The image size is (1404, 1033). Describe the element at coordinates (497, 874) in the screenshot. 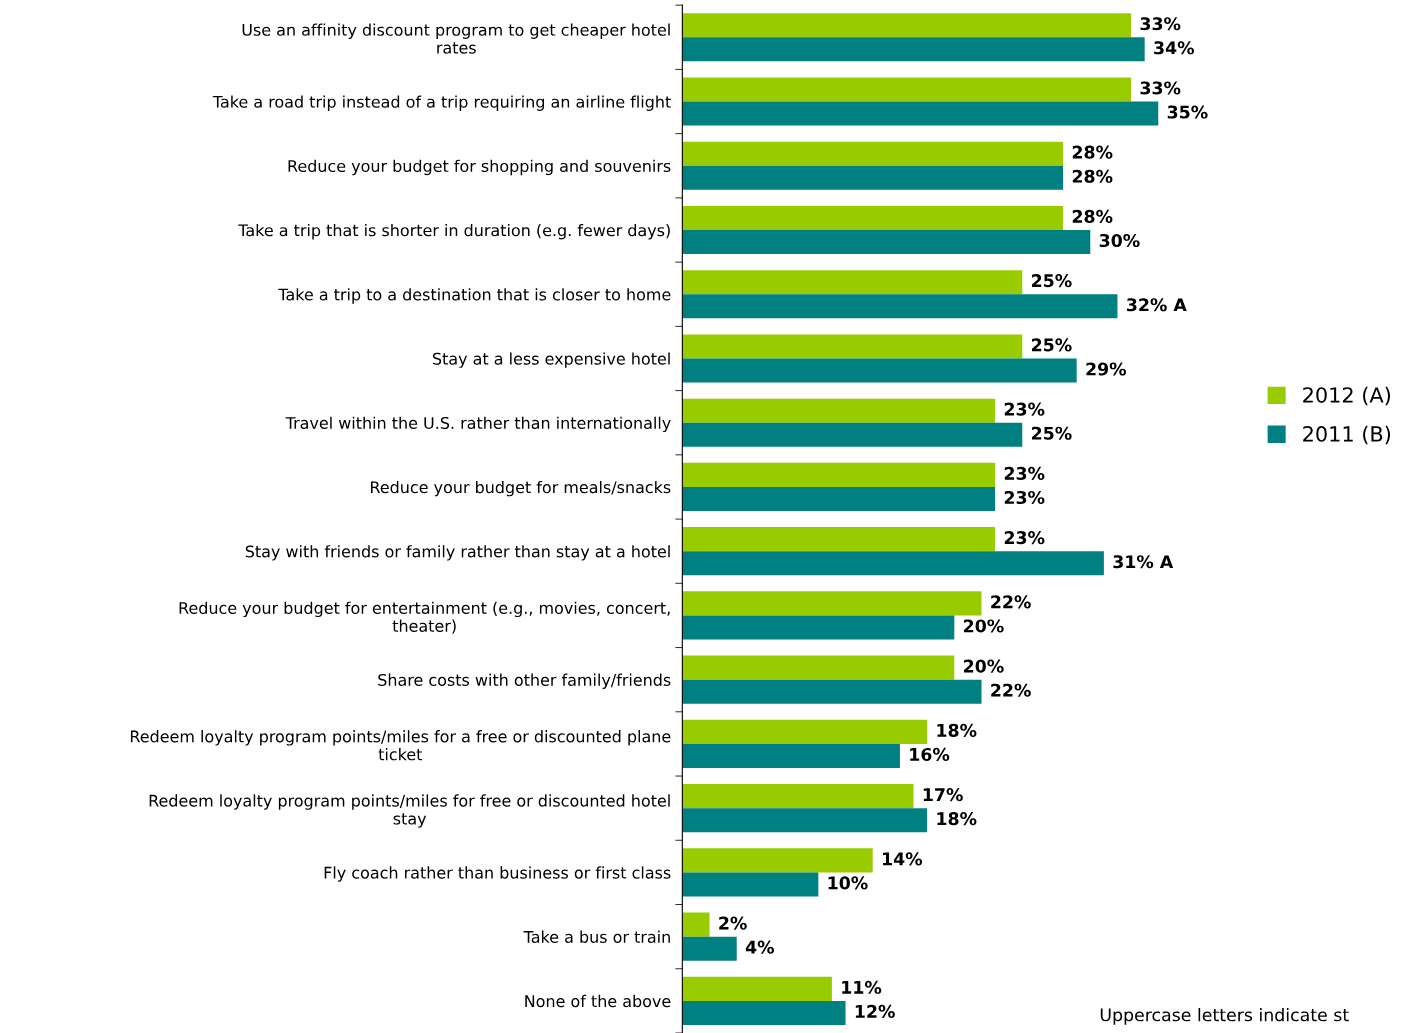

I see `y-tick-label: Fly coach rather than business or first class` at that location.